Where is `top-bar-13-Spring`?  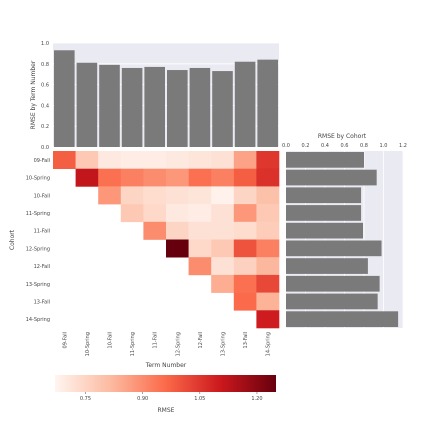
top-bar-13-Spring is located at coordinates (222, 109).